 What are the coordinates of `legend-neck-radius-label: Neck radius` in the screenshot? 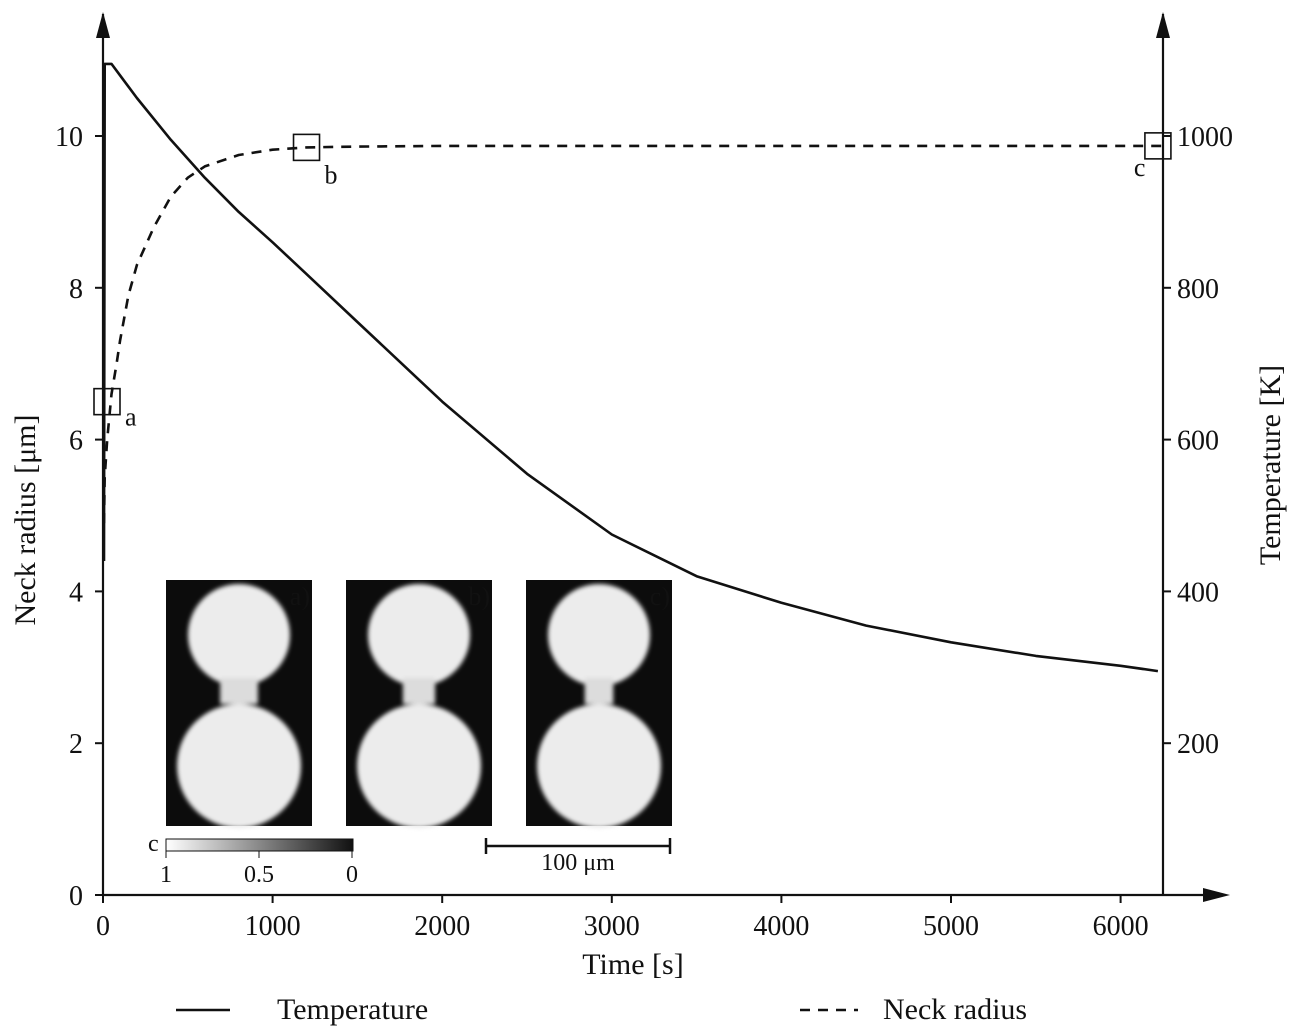 It's located at (955, 1009).